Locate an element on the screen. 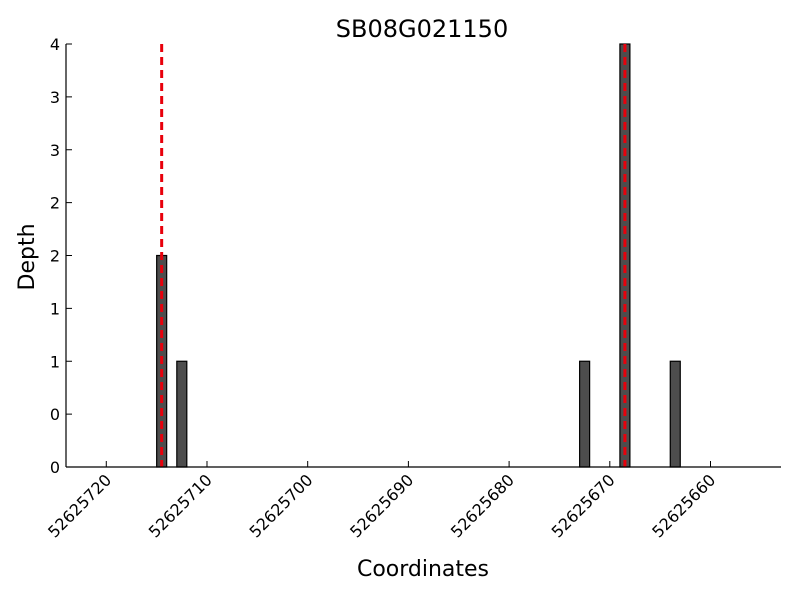 The width and height of the screenshot is (800, 600). y-tick-label-6: 3 is located at coordinates (55, 150).